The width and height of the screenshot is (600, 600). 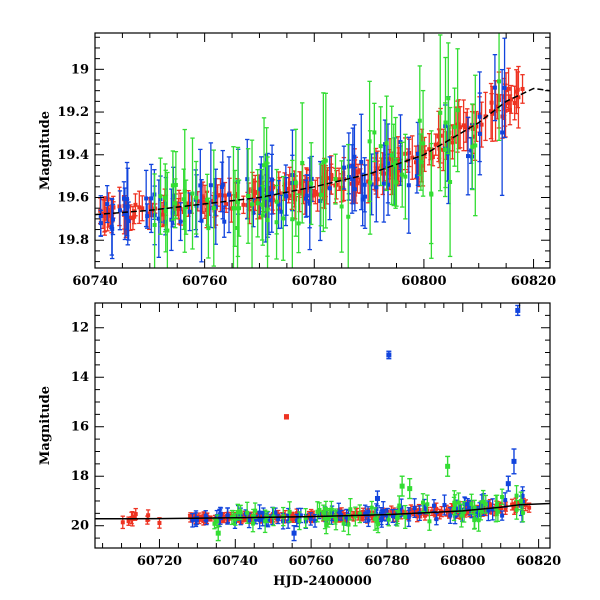 What do you see at coordinates (518, 310) in the screenshot?
I see `outlier-point` at bounding box center [518, 310].